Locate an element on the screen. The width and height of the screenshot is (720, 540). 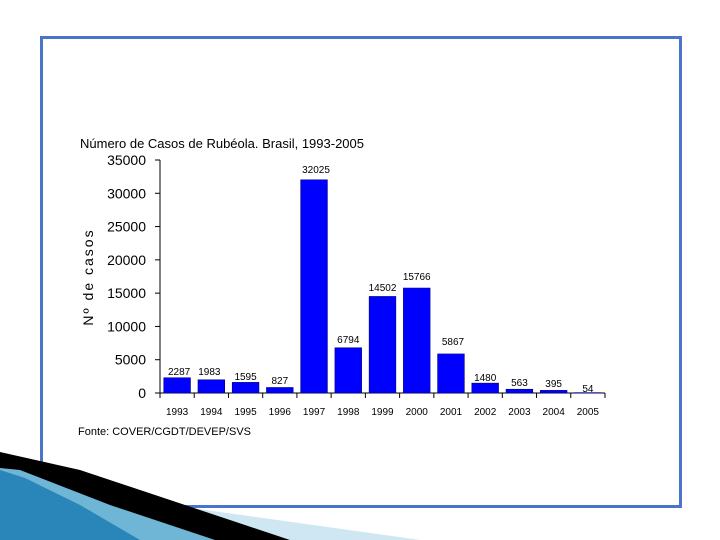
bar-1999 is located at coordinates (382, 345).